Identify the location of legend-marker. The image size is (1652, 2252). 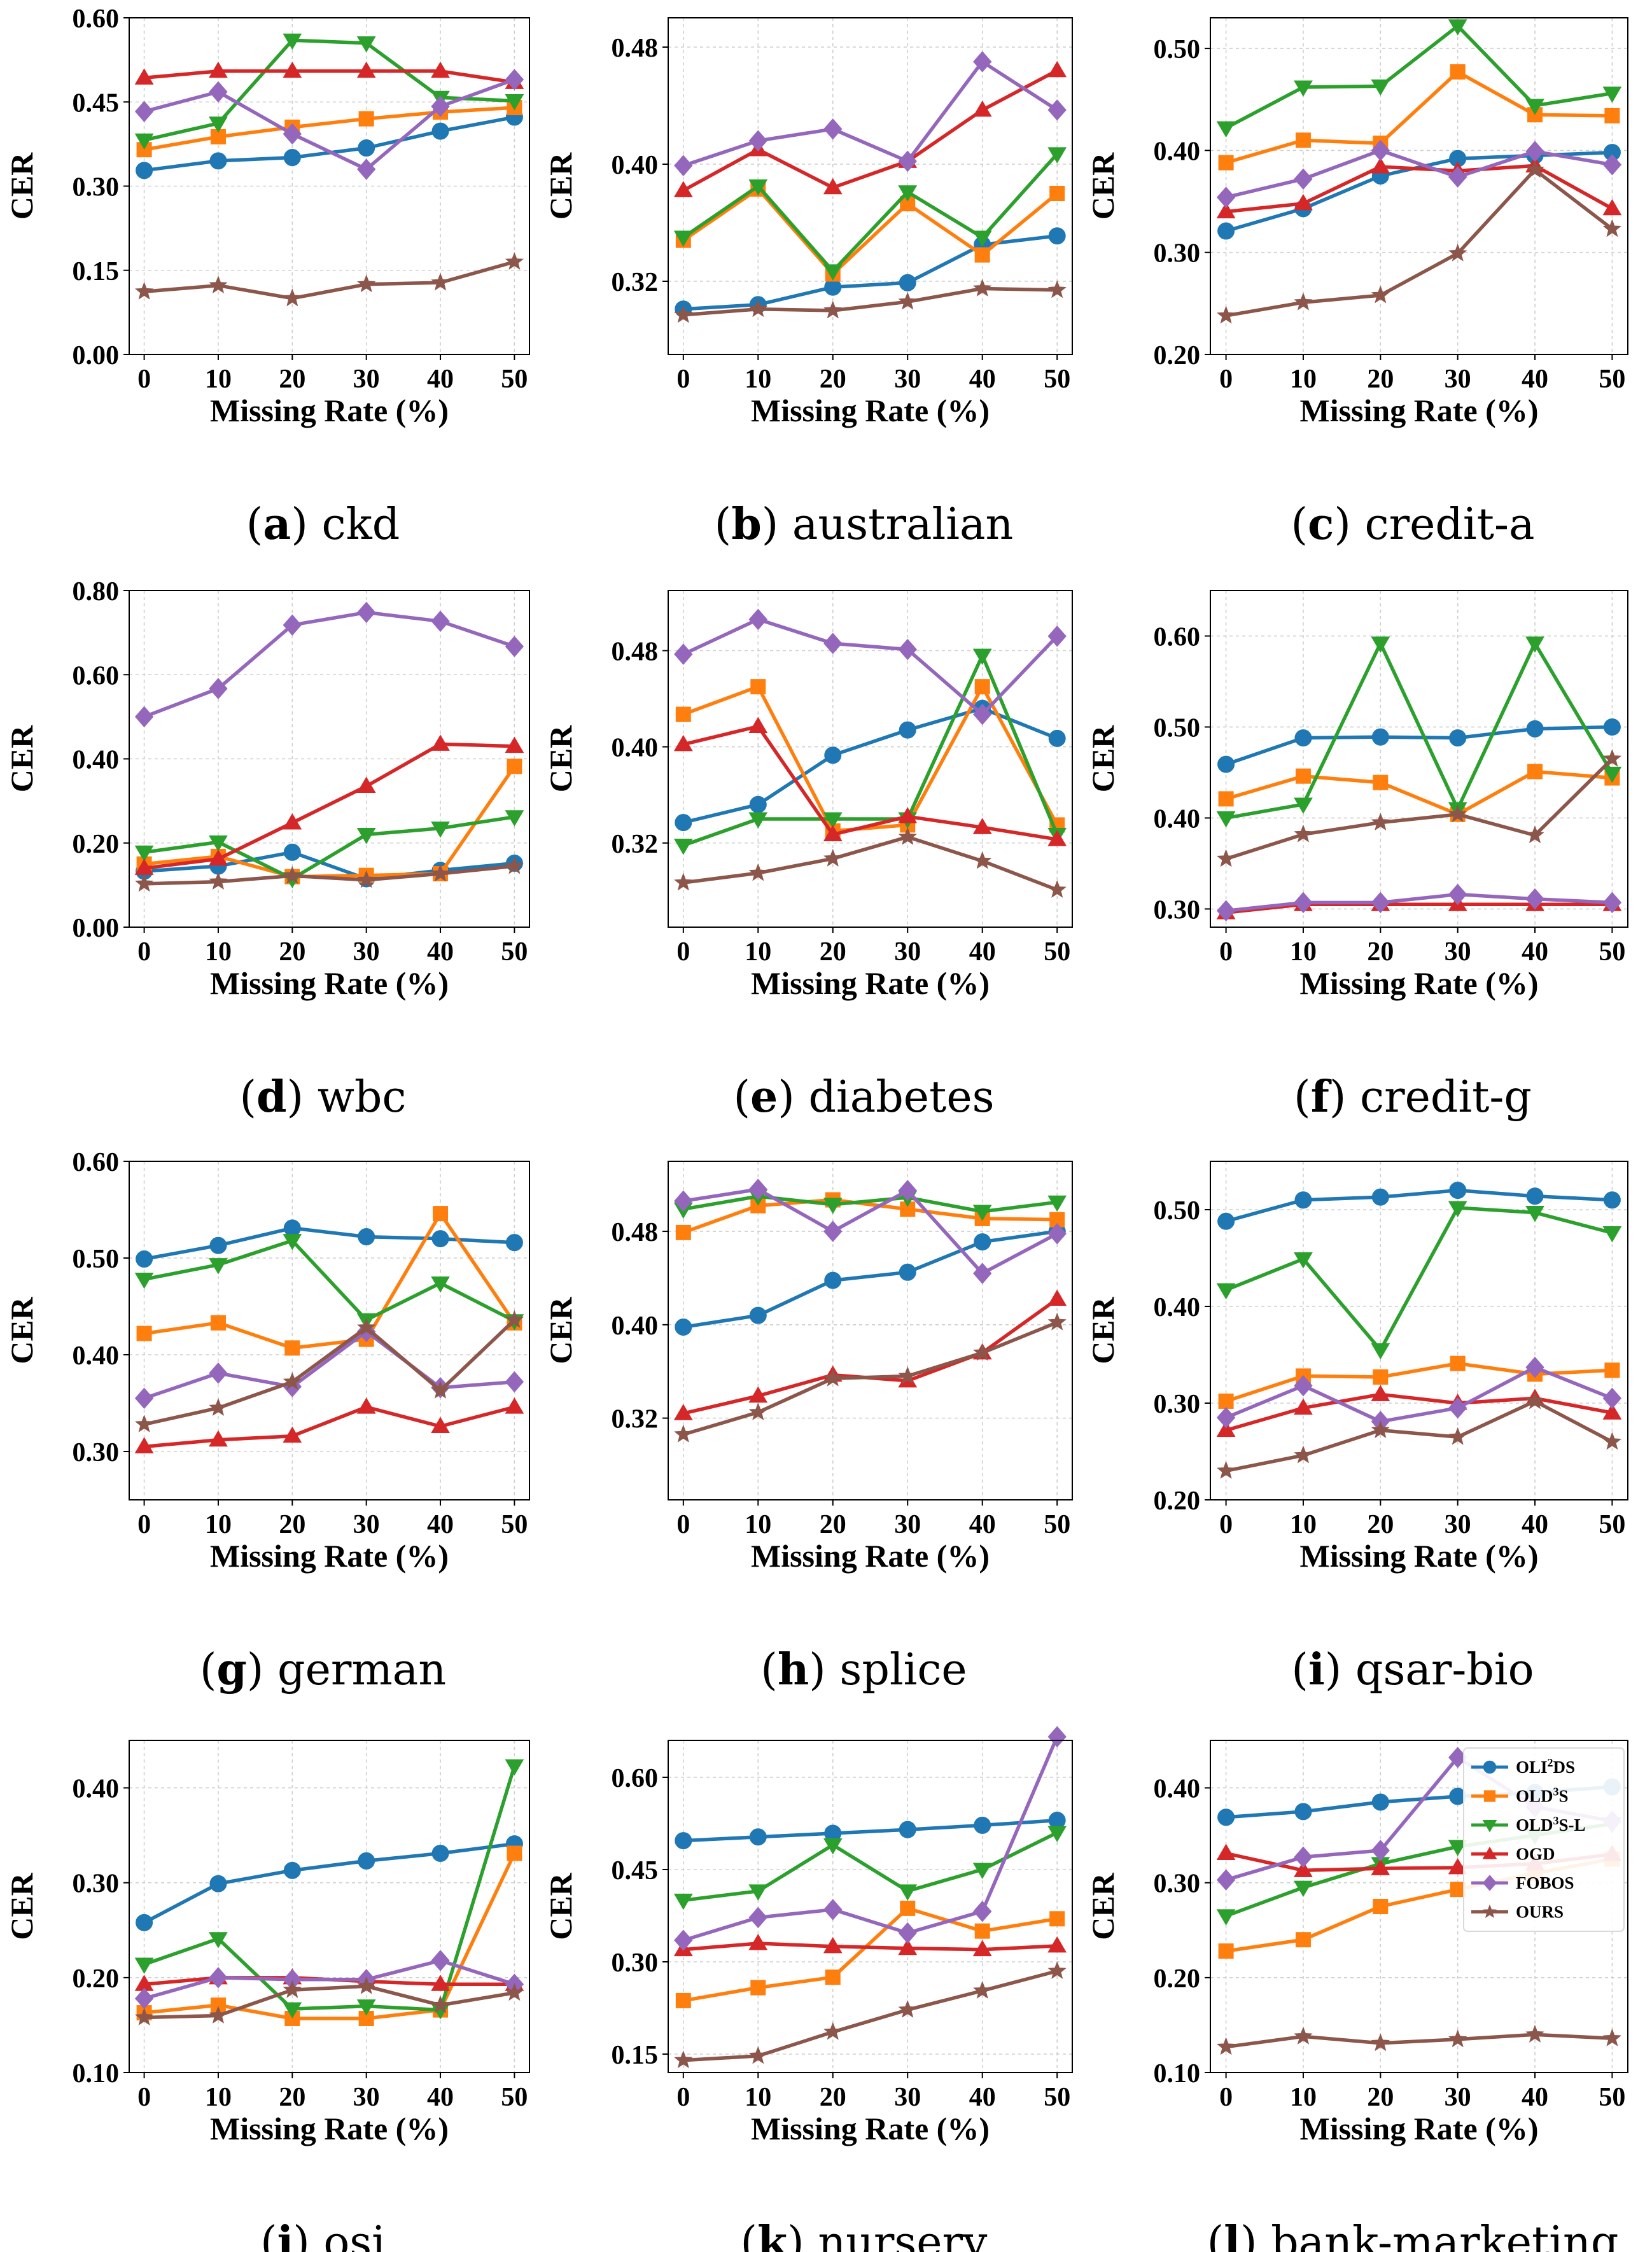
(1489, 1883).